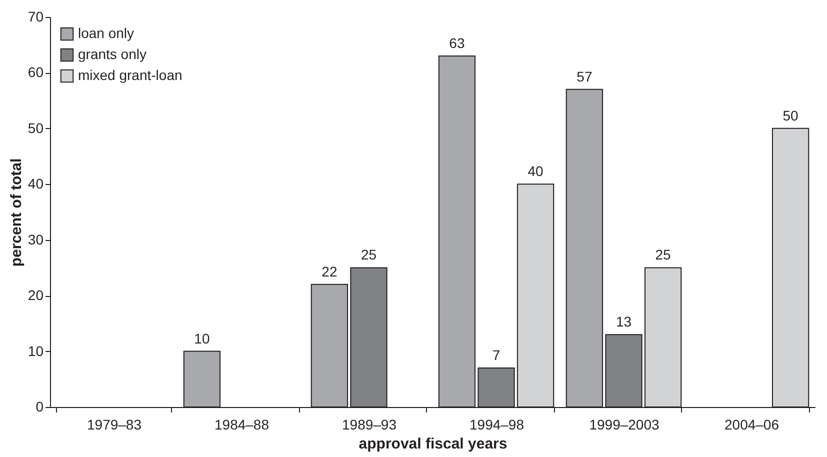 The image size is (827, 457). I want to click on legend-label: loan only, so click(106, 33).